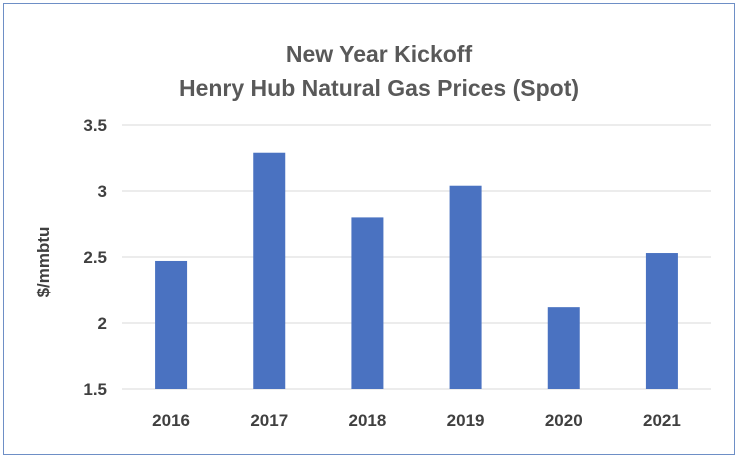 This screenshot has height=462, width=744. Describe the element at coordinates (171, 420) in the screenshot. I see `x-tick-label: 2016` at that location.